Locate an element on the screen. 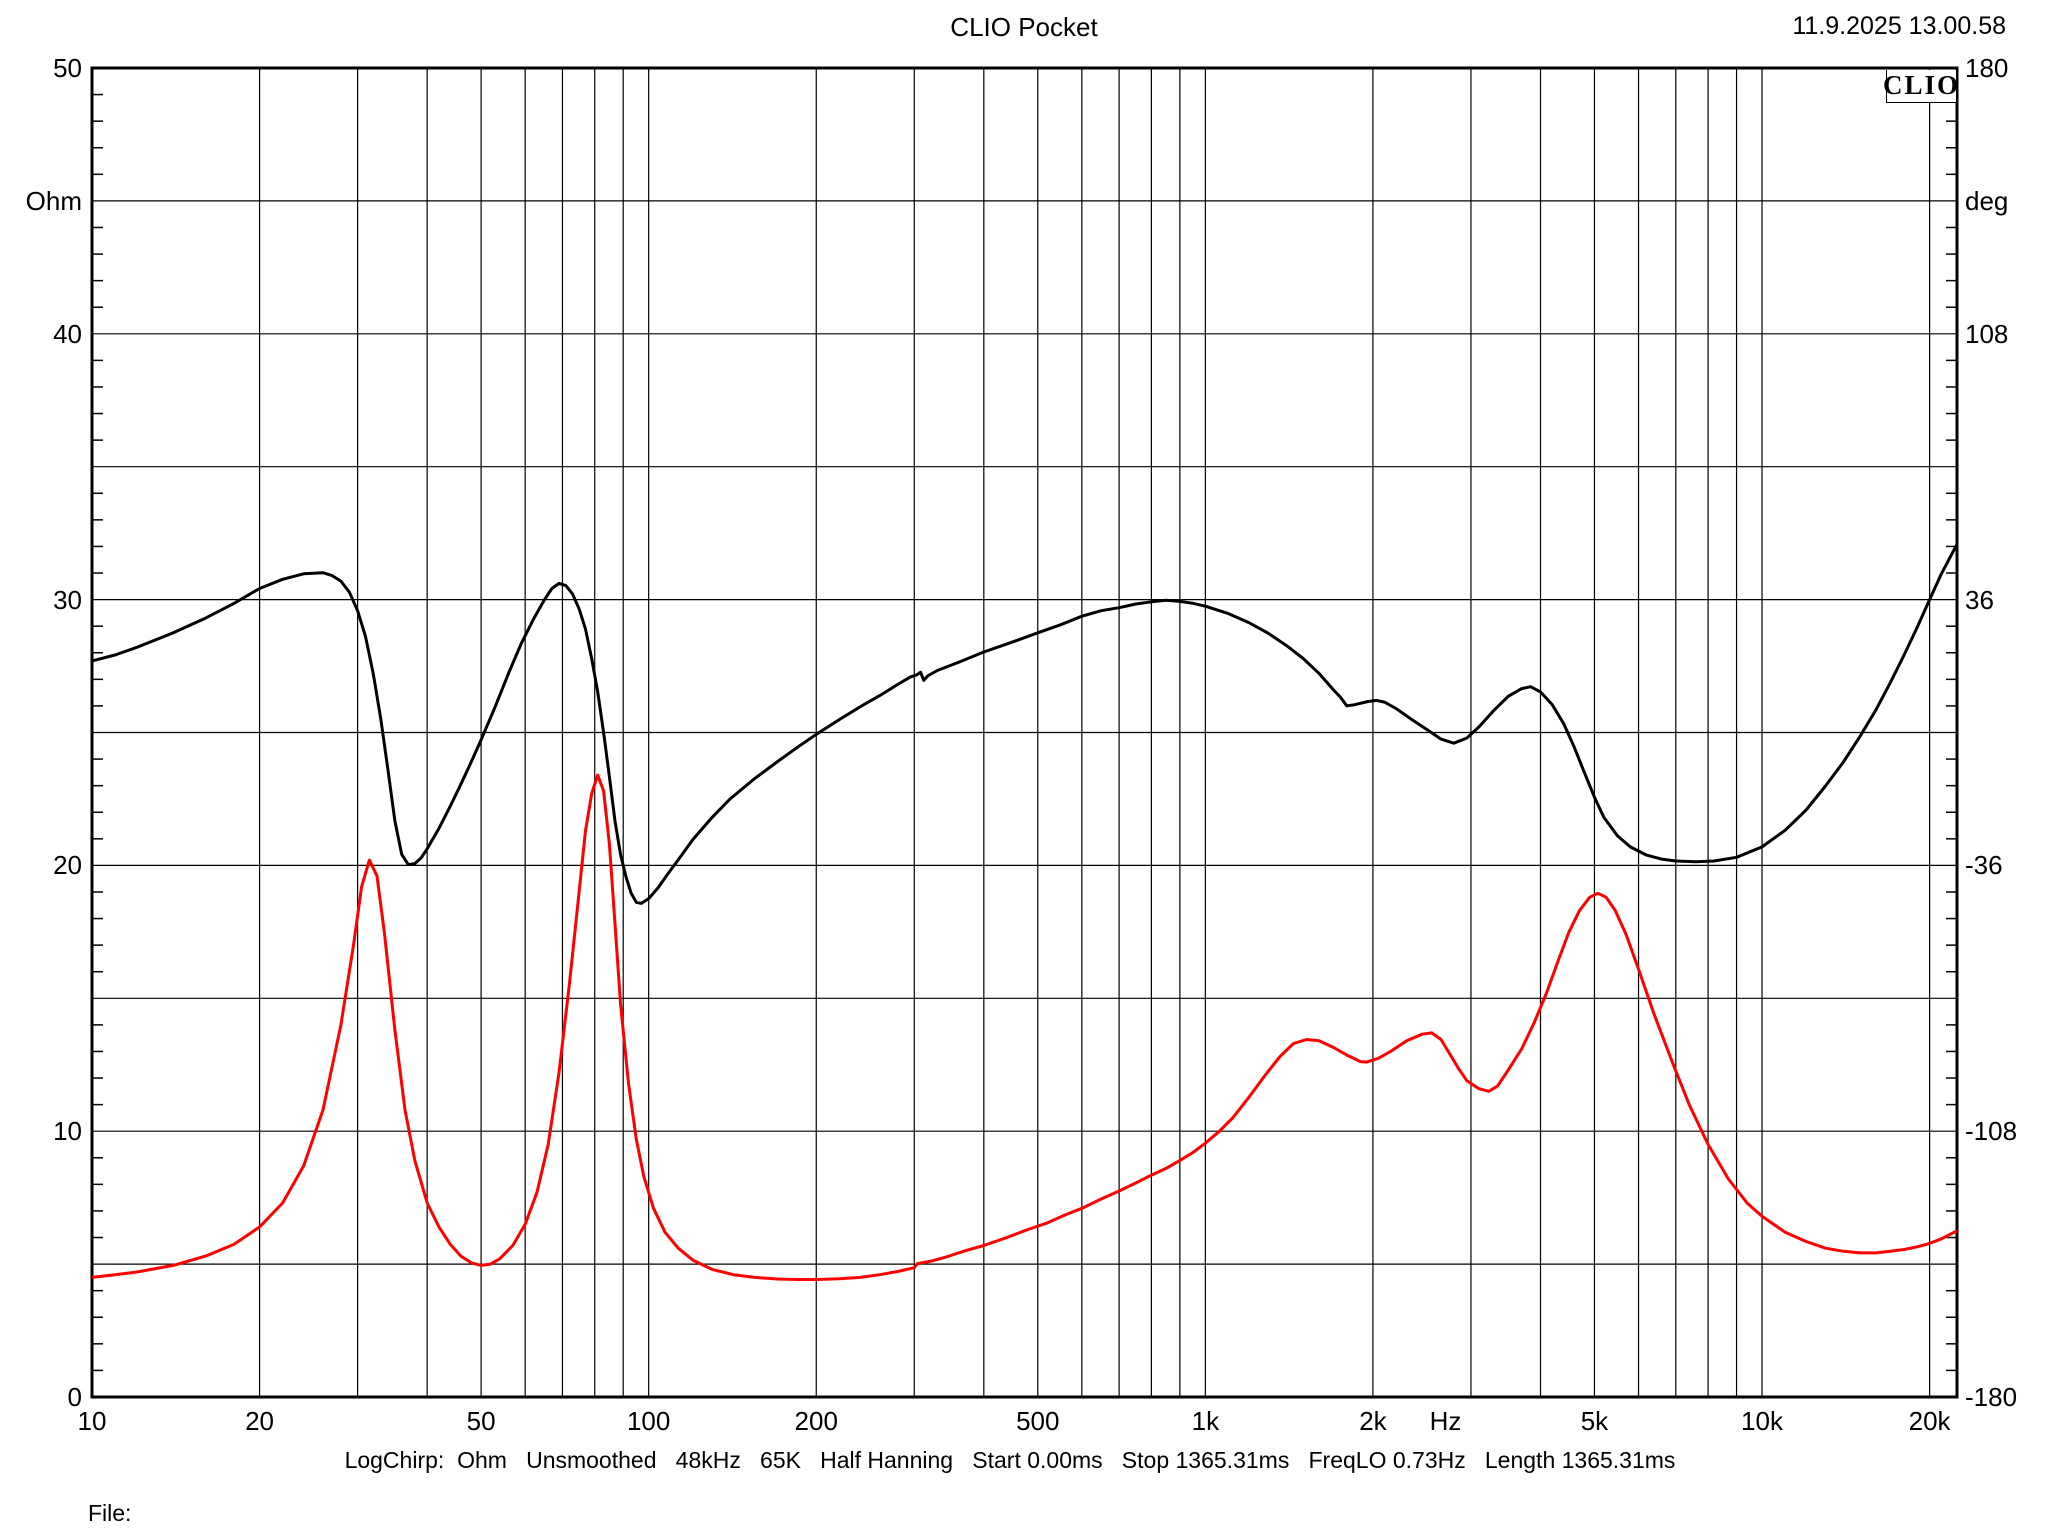 The width and height of the screenshot is (2048, 1536). x-axis-tick-label: 10 is located at coordinates (92, 1421).